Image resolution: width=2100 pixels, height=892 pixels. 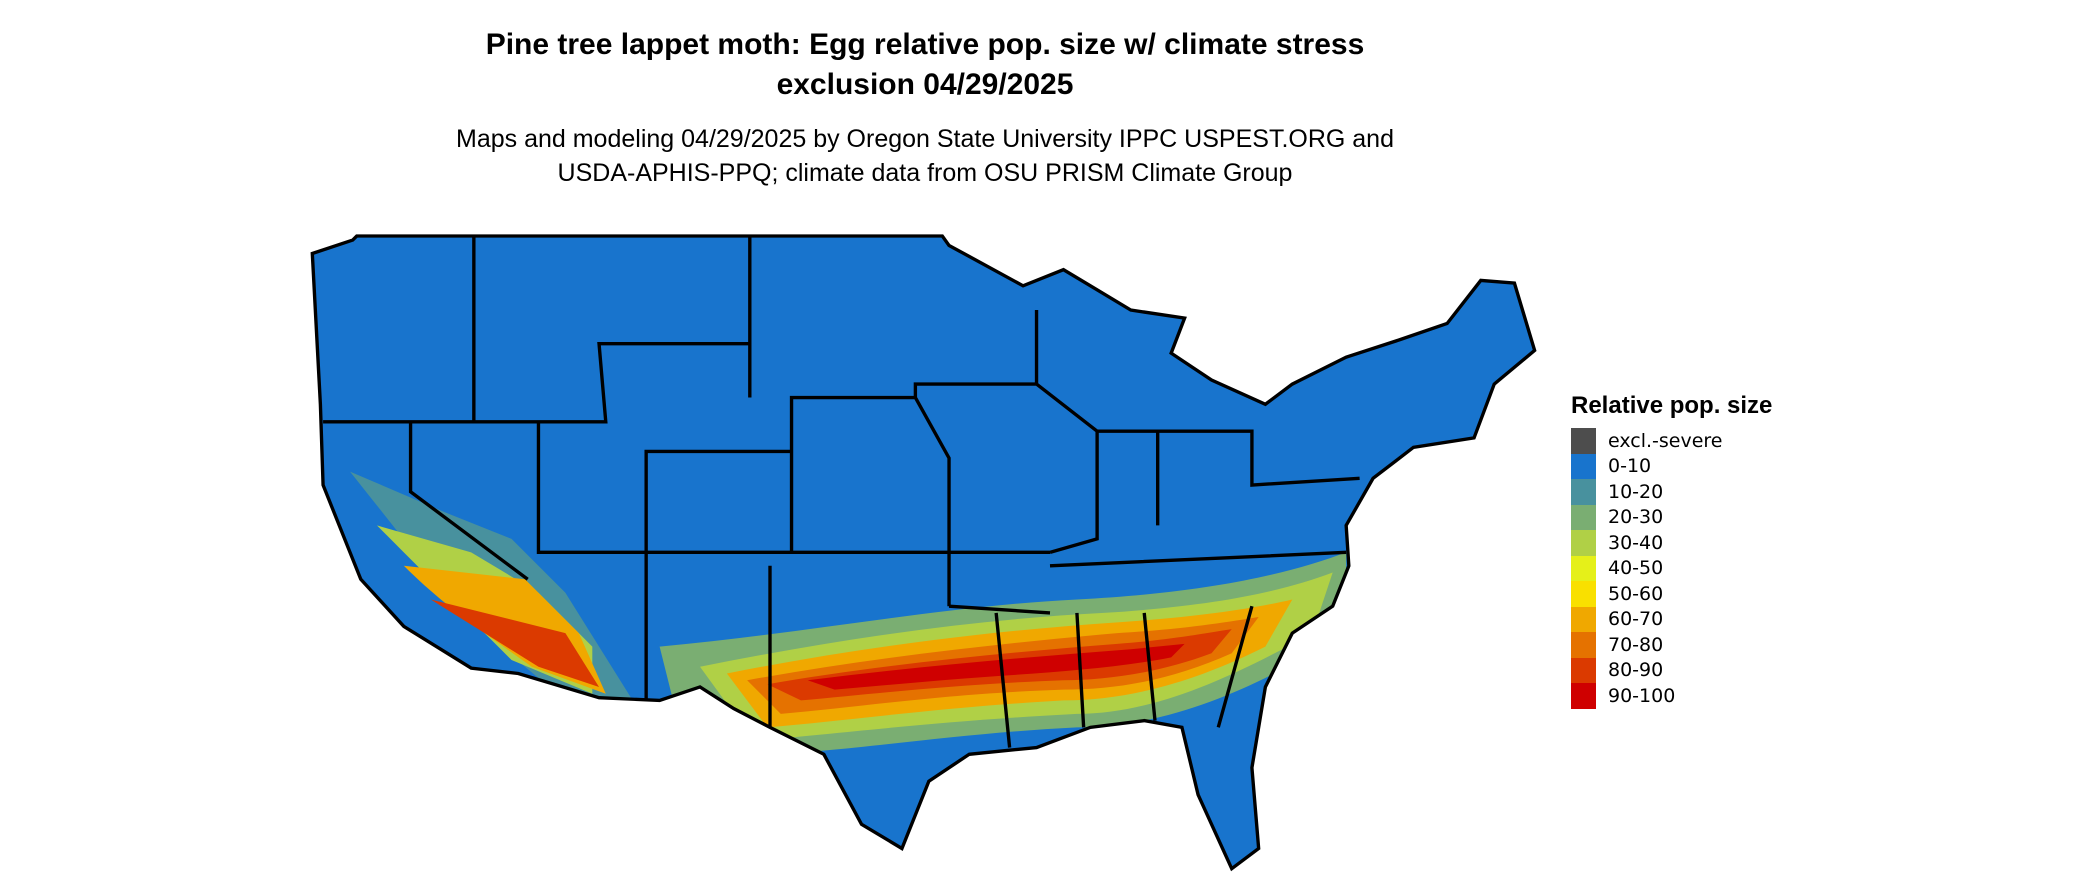 What do you see at coordinates (1671, 466) in the screenshot?
I see `legend-item: 0-10` at bounding box center [1671, 466].